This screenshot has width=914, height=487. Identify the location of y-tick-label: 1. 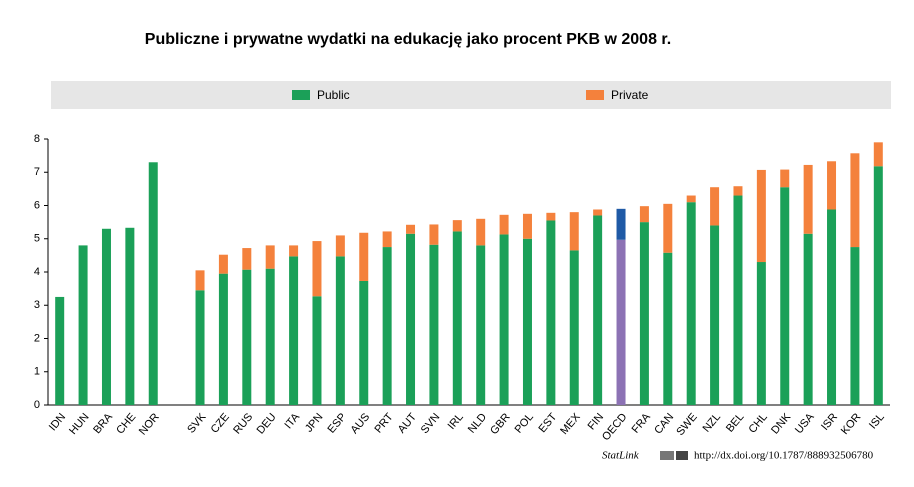
(37, 372).